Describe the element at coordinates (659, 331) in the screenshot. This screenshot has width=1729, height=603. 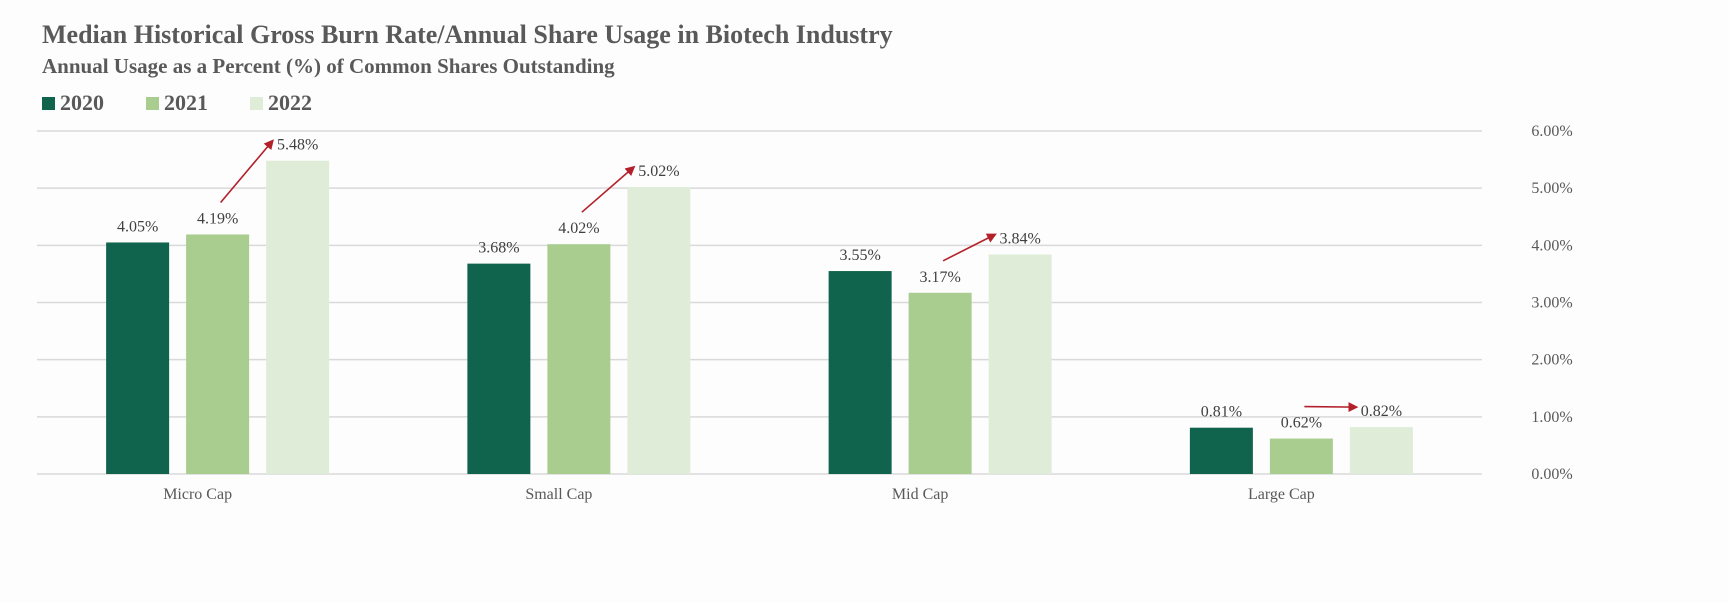
I see `bar-2022-small-cap` at that location.